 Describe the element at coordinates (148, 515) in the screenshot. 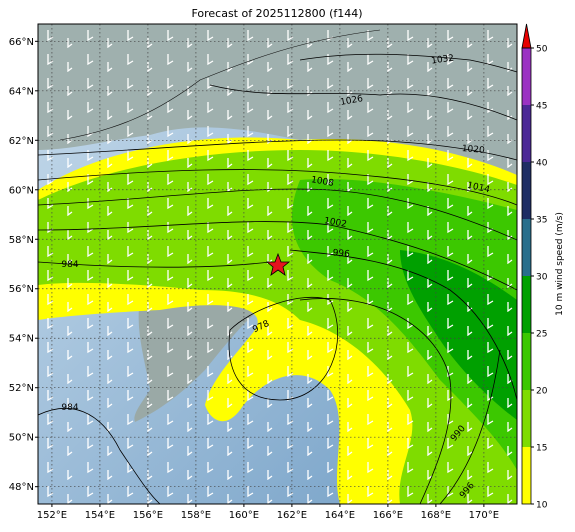

I see `x-tick-label: 156°E` at that location.